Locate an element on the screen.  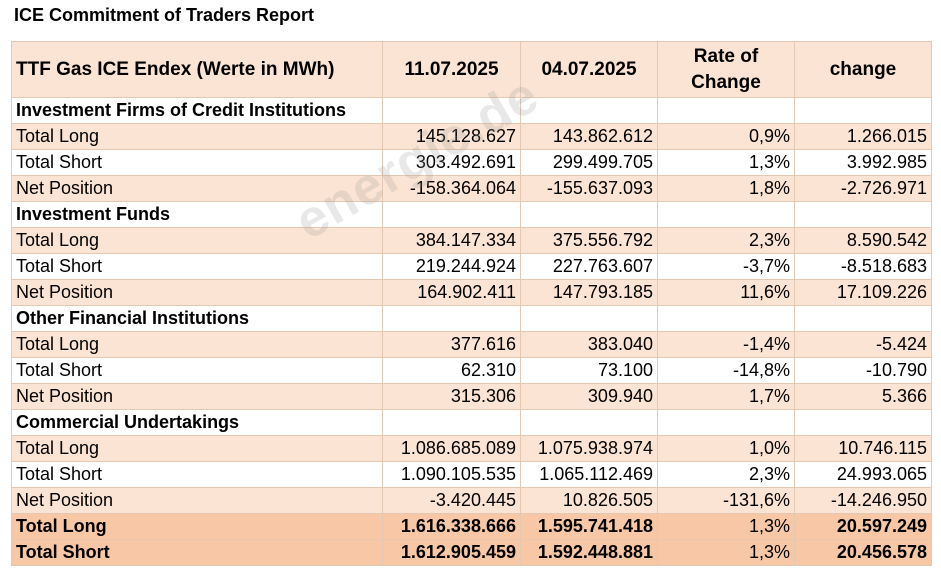
header-instrument: TTF Gas ICE Endex (Werte in MWh) is located at coordinates (197, 69).